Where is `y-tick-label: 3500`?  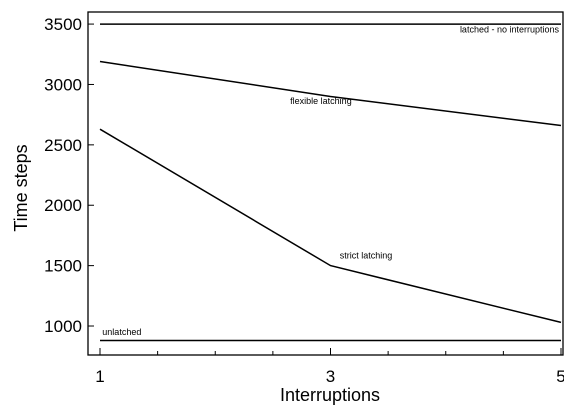 y-tick-label: 3500 is located at coordinates (63, 24).